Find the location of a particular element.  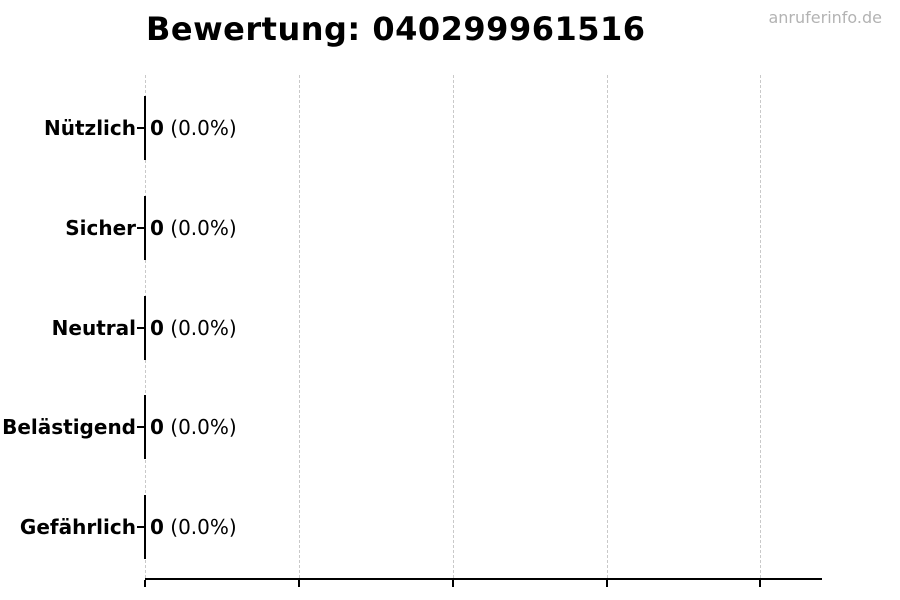

category-label: Nützlich is located at coordinates (90, 128).